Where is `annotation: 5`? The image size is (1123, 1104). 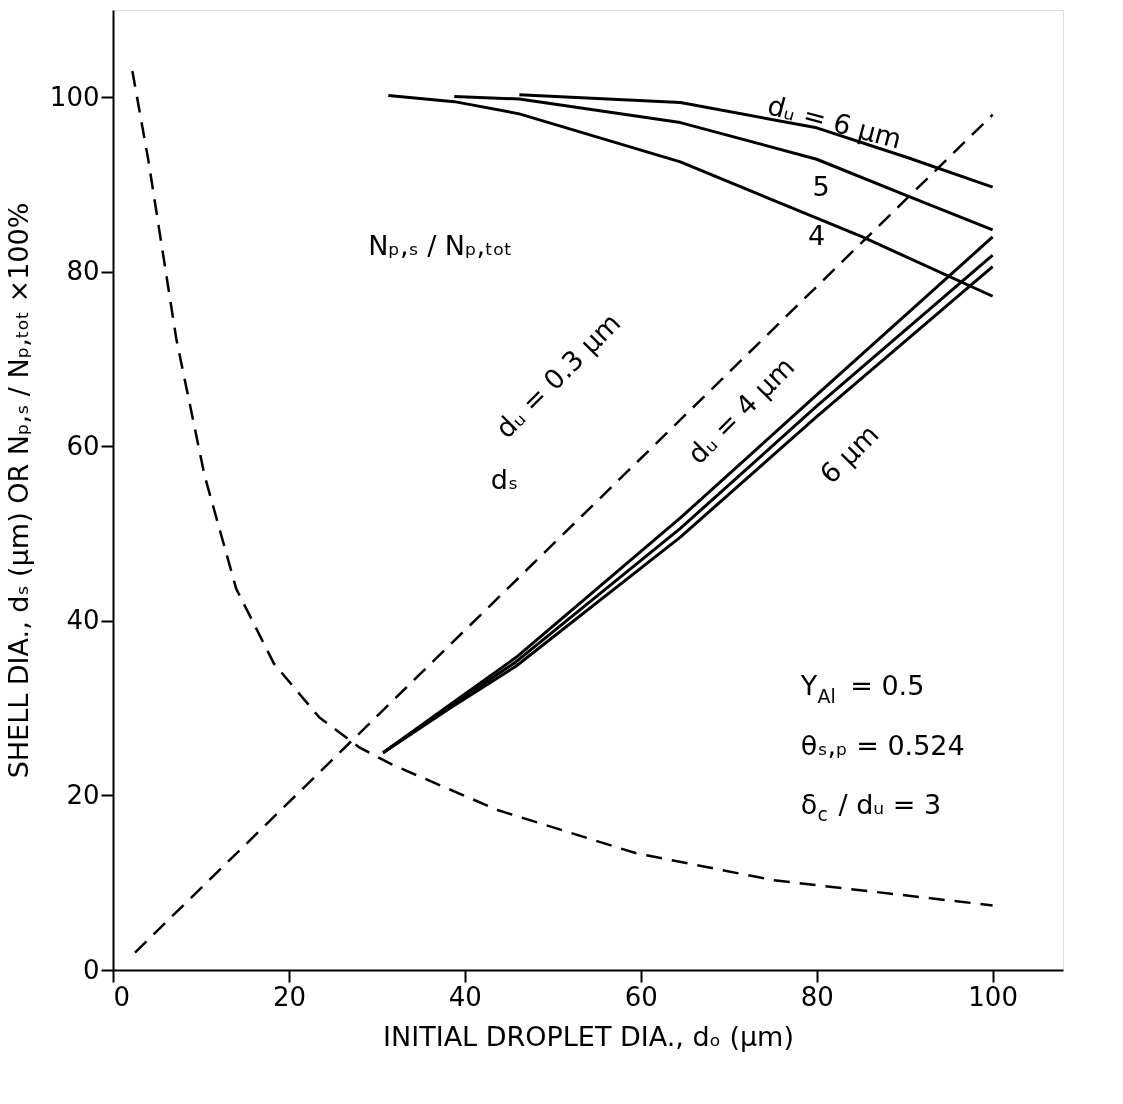
annotation: 5 is located at coordinates (821, 187).